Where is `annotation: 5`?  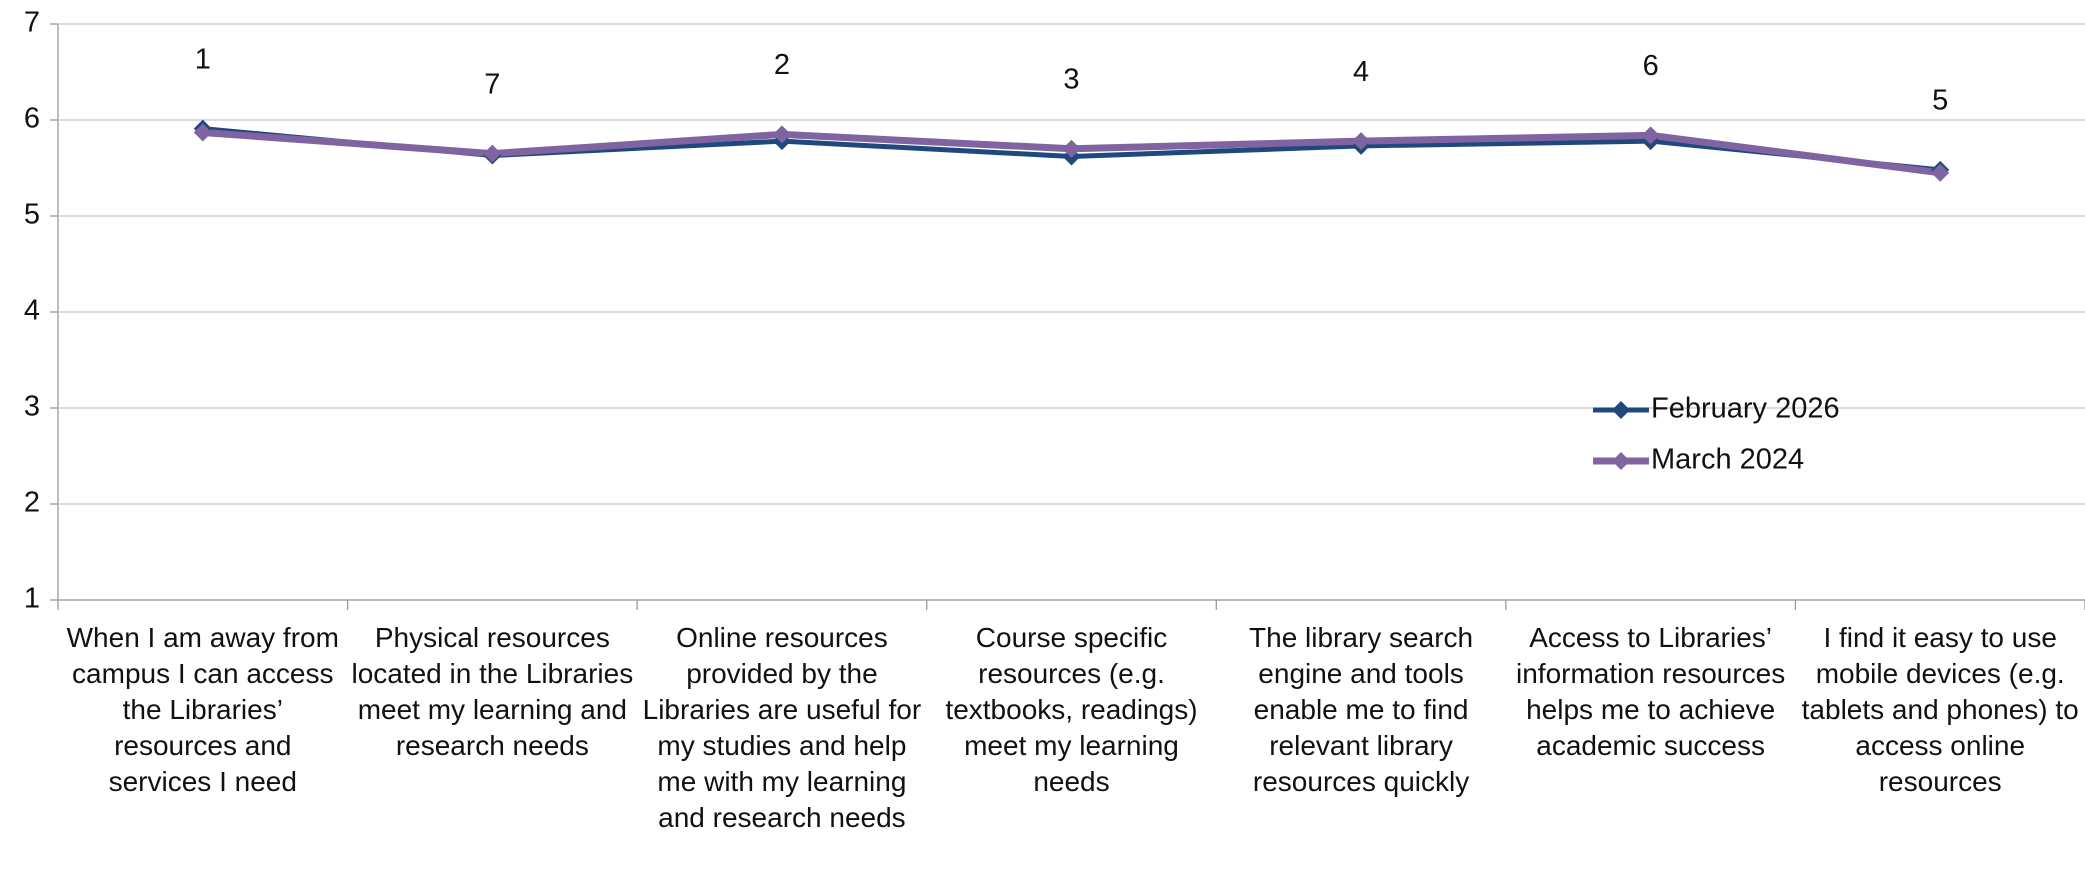 annotation: 5 is located at coordinates (1940, 101).